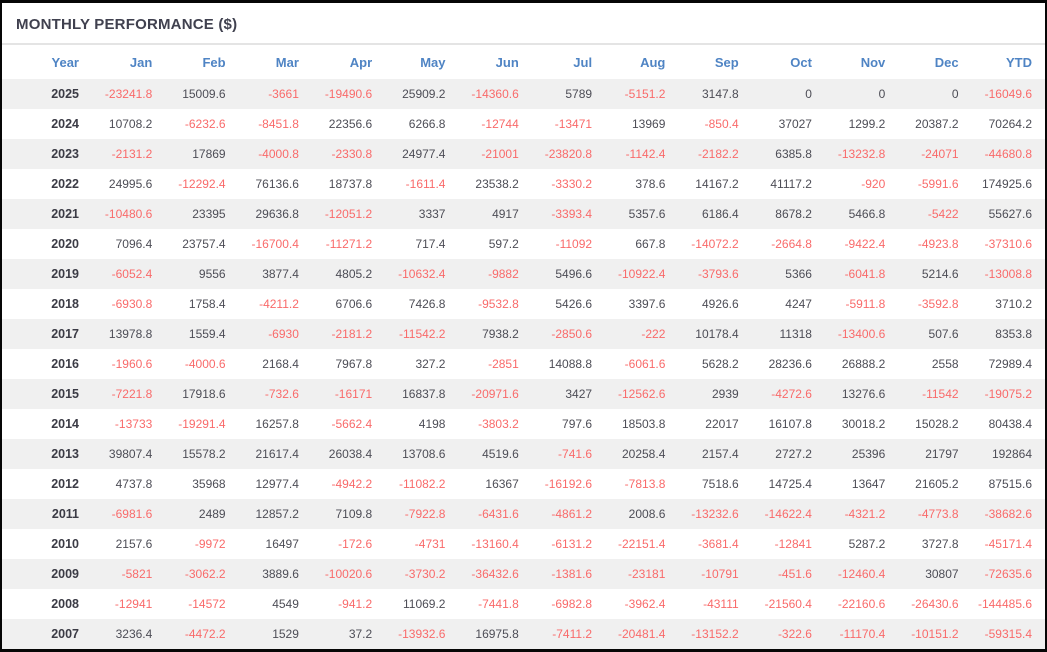 This screenshot has width=1047, height=652. I want to click on oct-value-cell: 2727.2, so click(793, 454).